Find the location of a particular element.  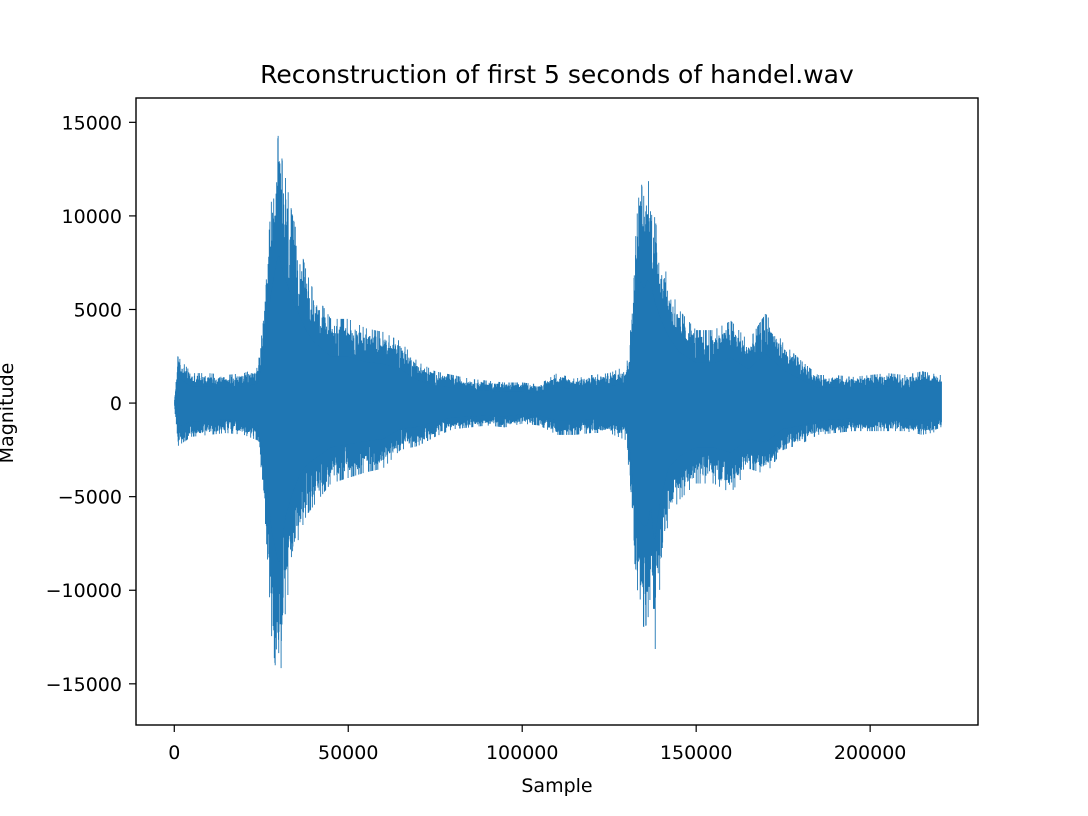

x-tick-label: 100000 is located at coordinates (522, 753).